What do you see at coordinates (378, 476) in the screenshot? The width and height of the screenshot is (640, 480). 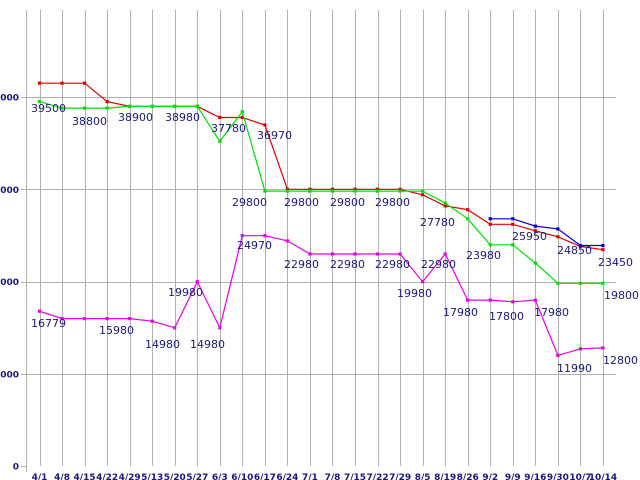 I see `x-axis-tick-label: 7/22` at bounding box center [378, 476].